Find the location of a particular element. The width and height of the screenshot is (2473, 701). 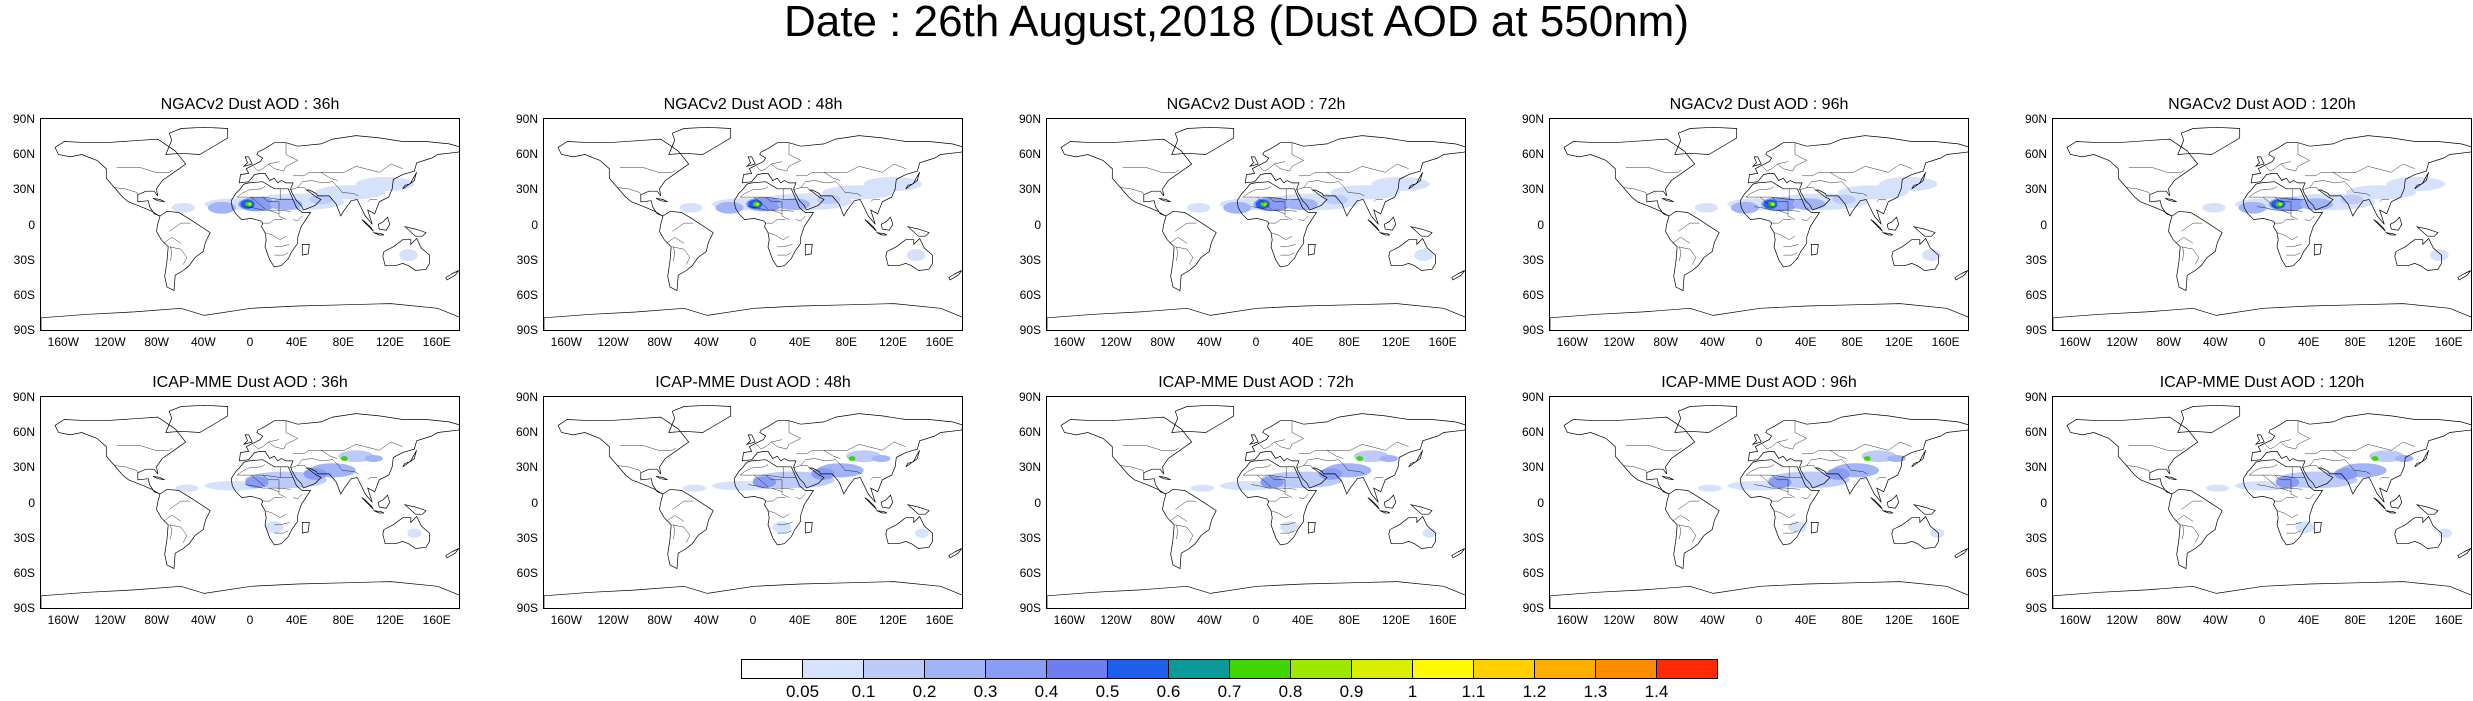

map-svg is located at coordinates (250, 228).